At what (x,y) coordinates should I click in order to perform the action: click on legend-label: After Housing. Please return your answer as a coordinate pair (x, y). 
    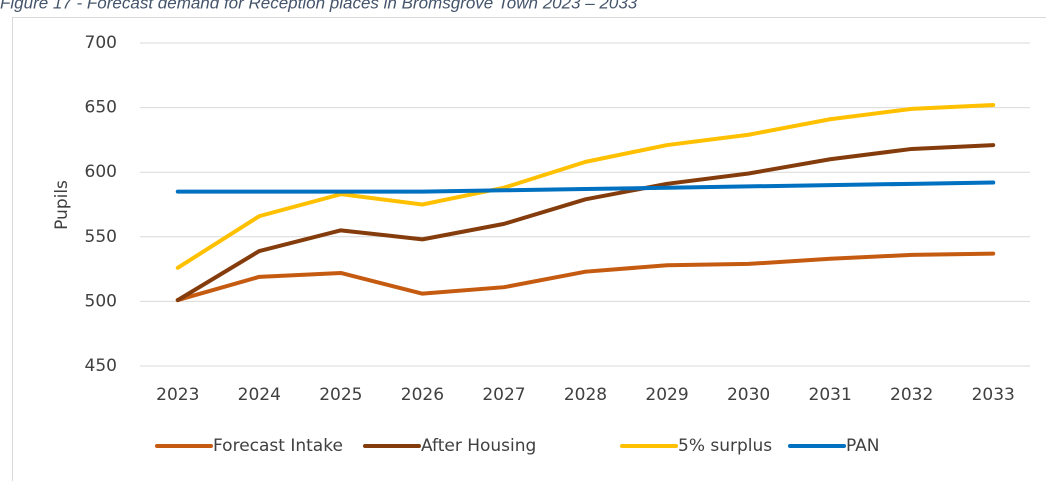
    Looking at the image, I should click on (478, 446).